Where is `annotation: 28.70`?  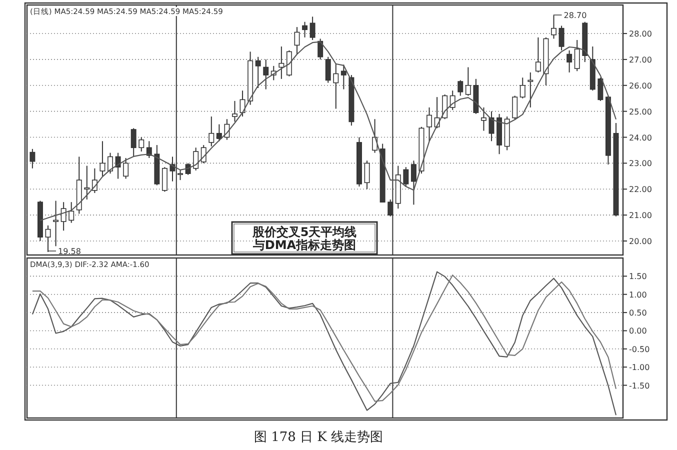 annotation: 28.70 is located at coordinates (575, 15).